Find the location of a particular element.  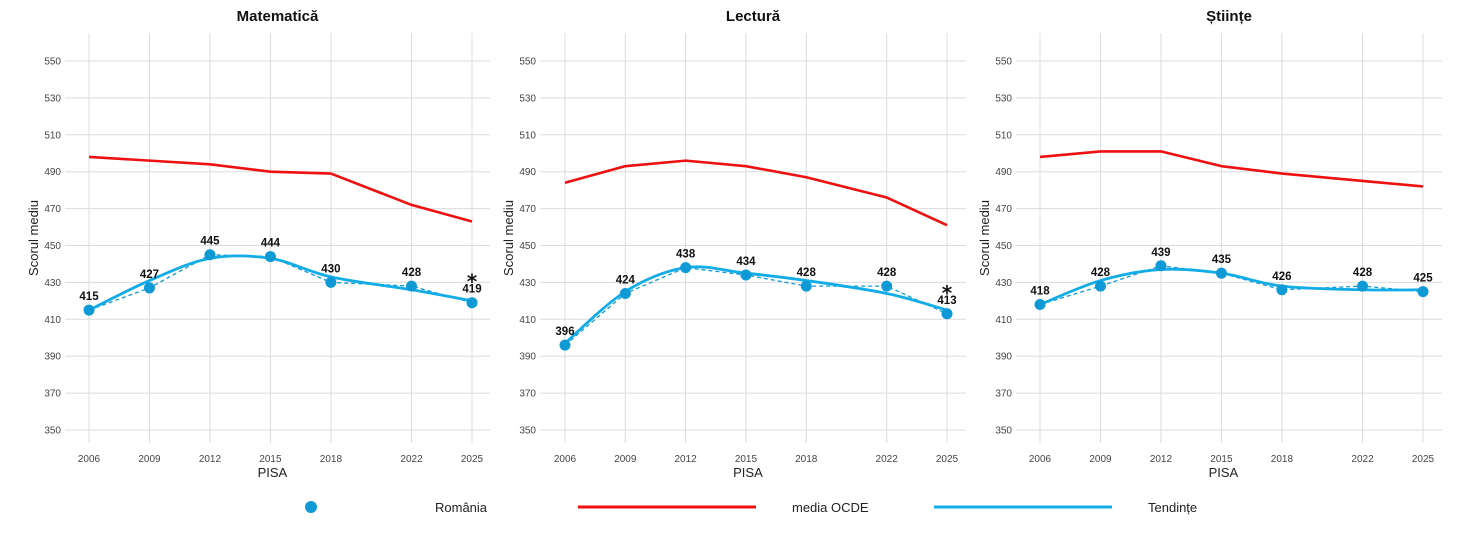

legend-trend-label: Tendințe is located at coordinates (1172, 507).